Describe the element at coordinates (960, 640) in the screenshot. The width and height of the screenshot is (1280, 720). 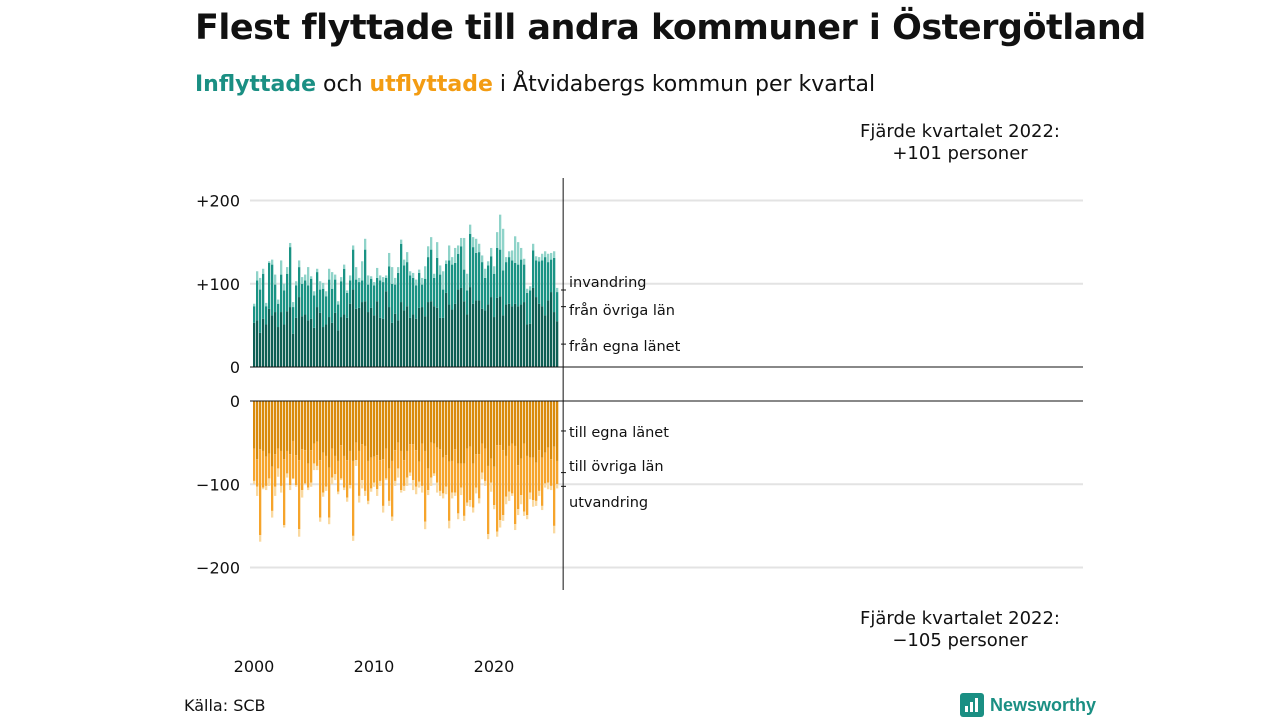
I see `annotation-bottom-line2: −105 personer` at that location.